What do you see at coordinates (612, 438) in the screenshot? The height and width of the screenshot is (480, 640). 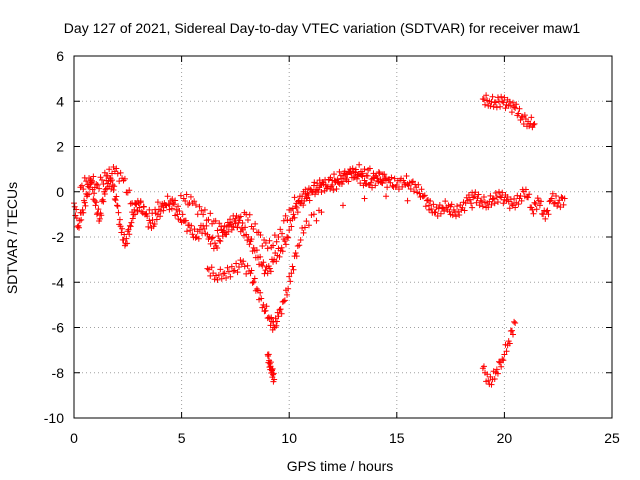 I see `x-tick-label: 25` at bounding box center [612, 438].